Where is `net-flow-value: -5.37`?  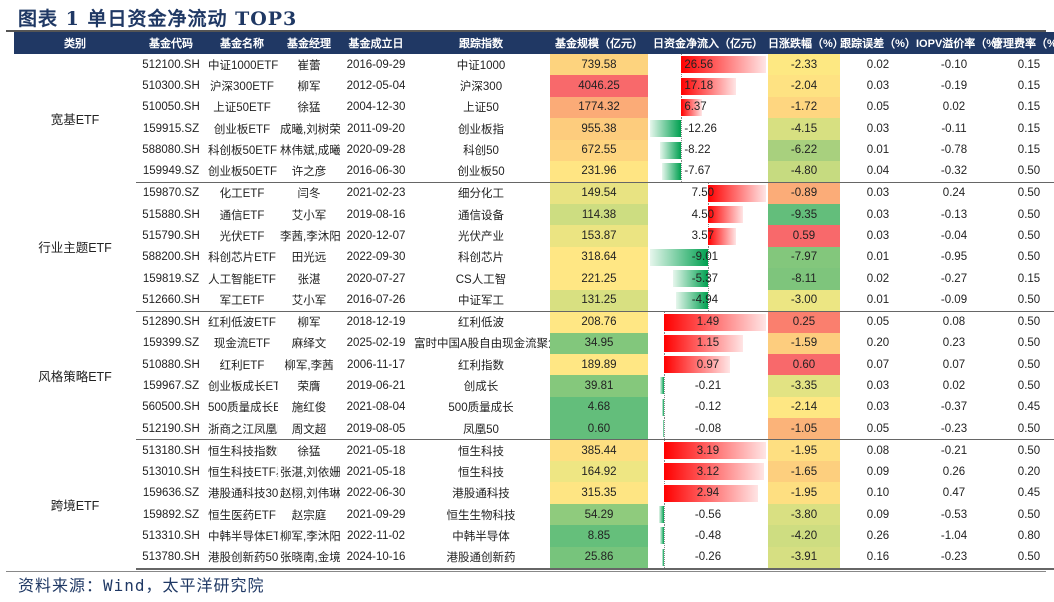
net-flow-value: -5.37 is located at coordinates (704, 278).